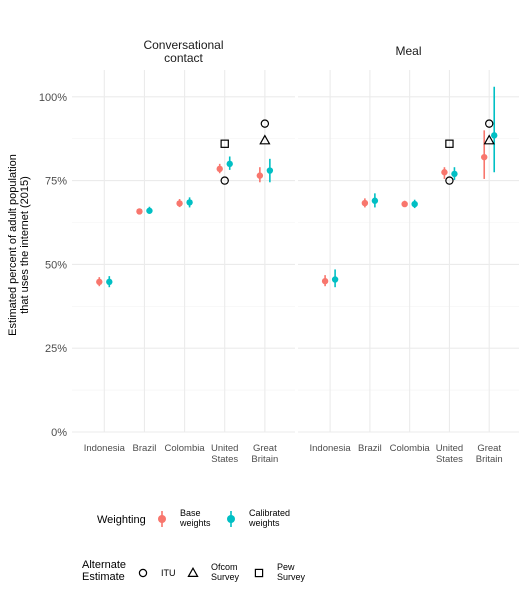 The height and width of the screenshot is (600, 525). What do you see at coordinates (286, 567) in the screenshot?
I see `legend-alternate-label-line: Pew` at bounding box center [286, 567].